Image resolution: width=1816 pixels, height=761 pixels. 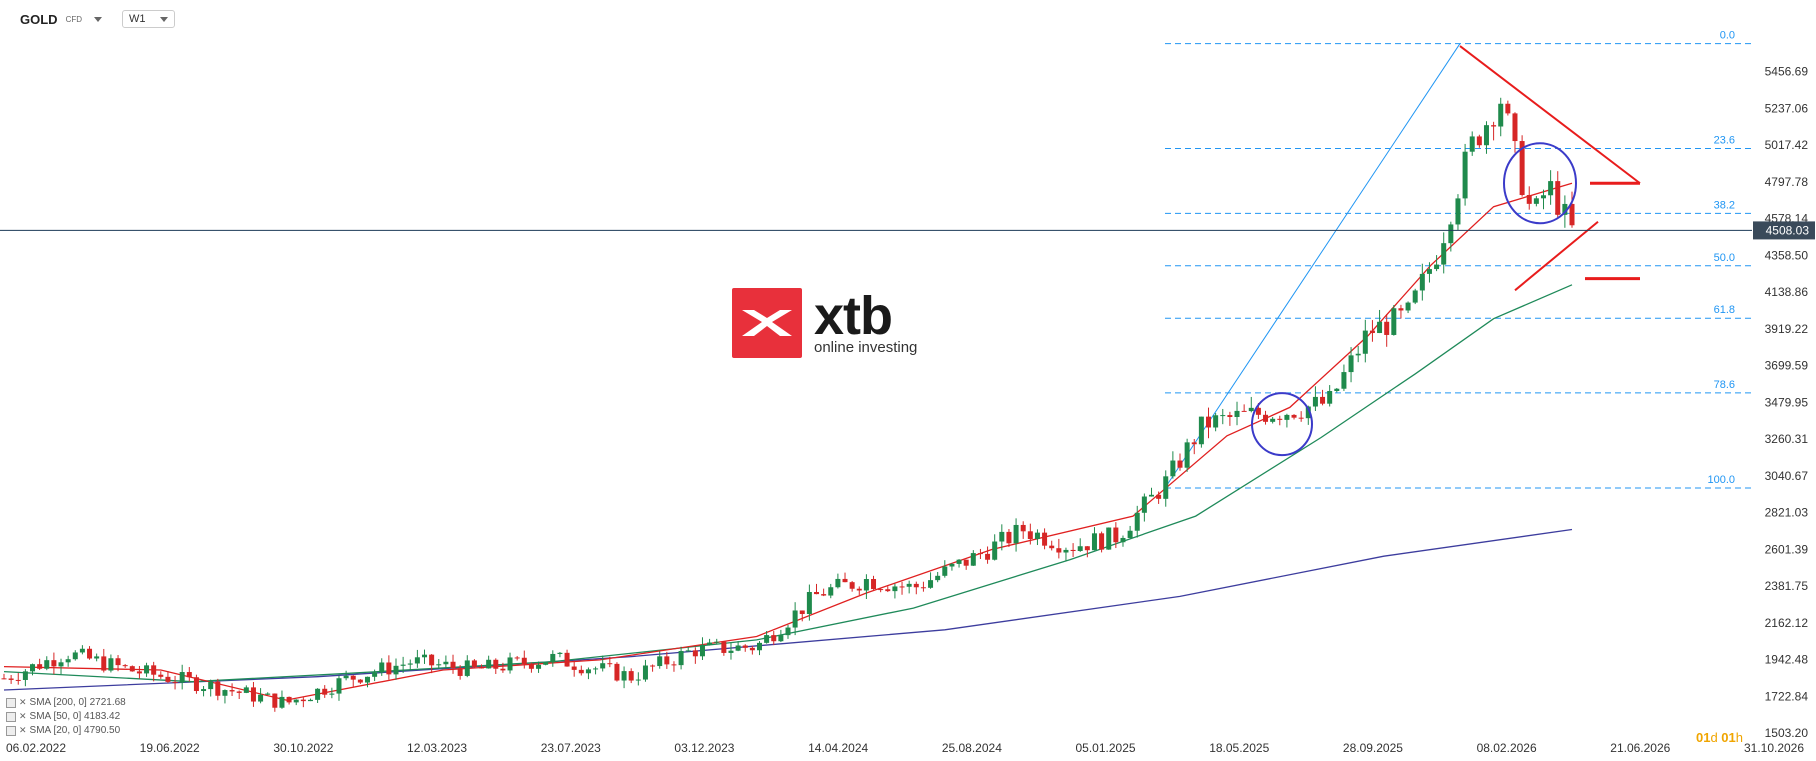 What do you see at coordinates (1787, 72) in the screenshot?
I see `y-tick-label: 5456.69` at bounding box center [1787, 72].